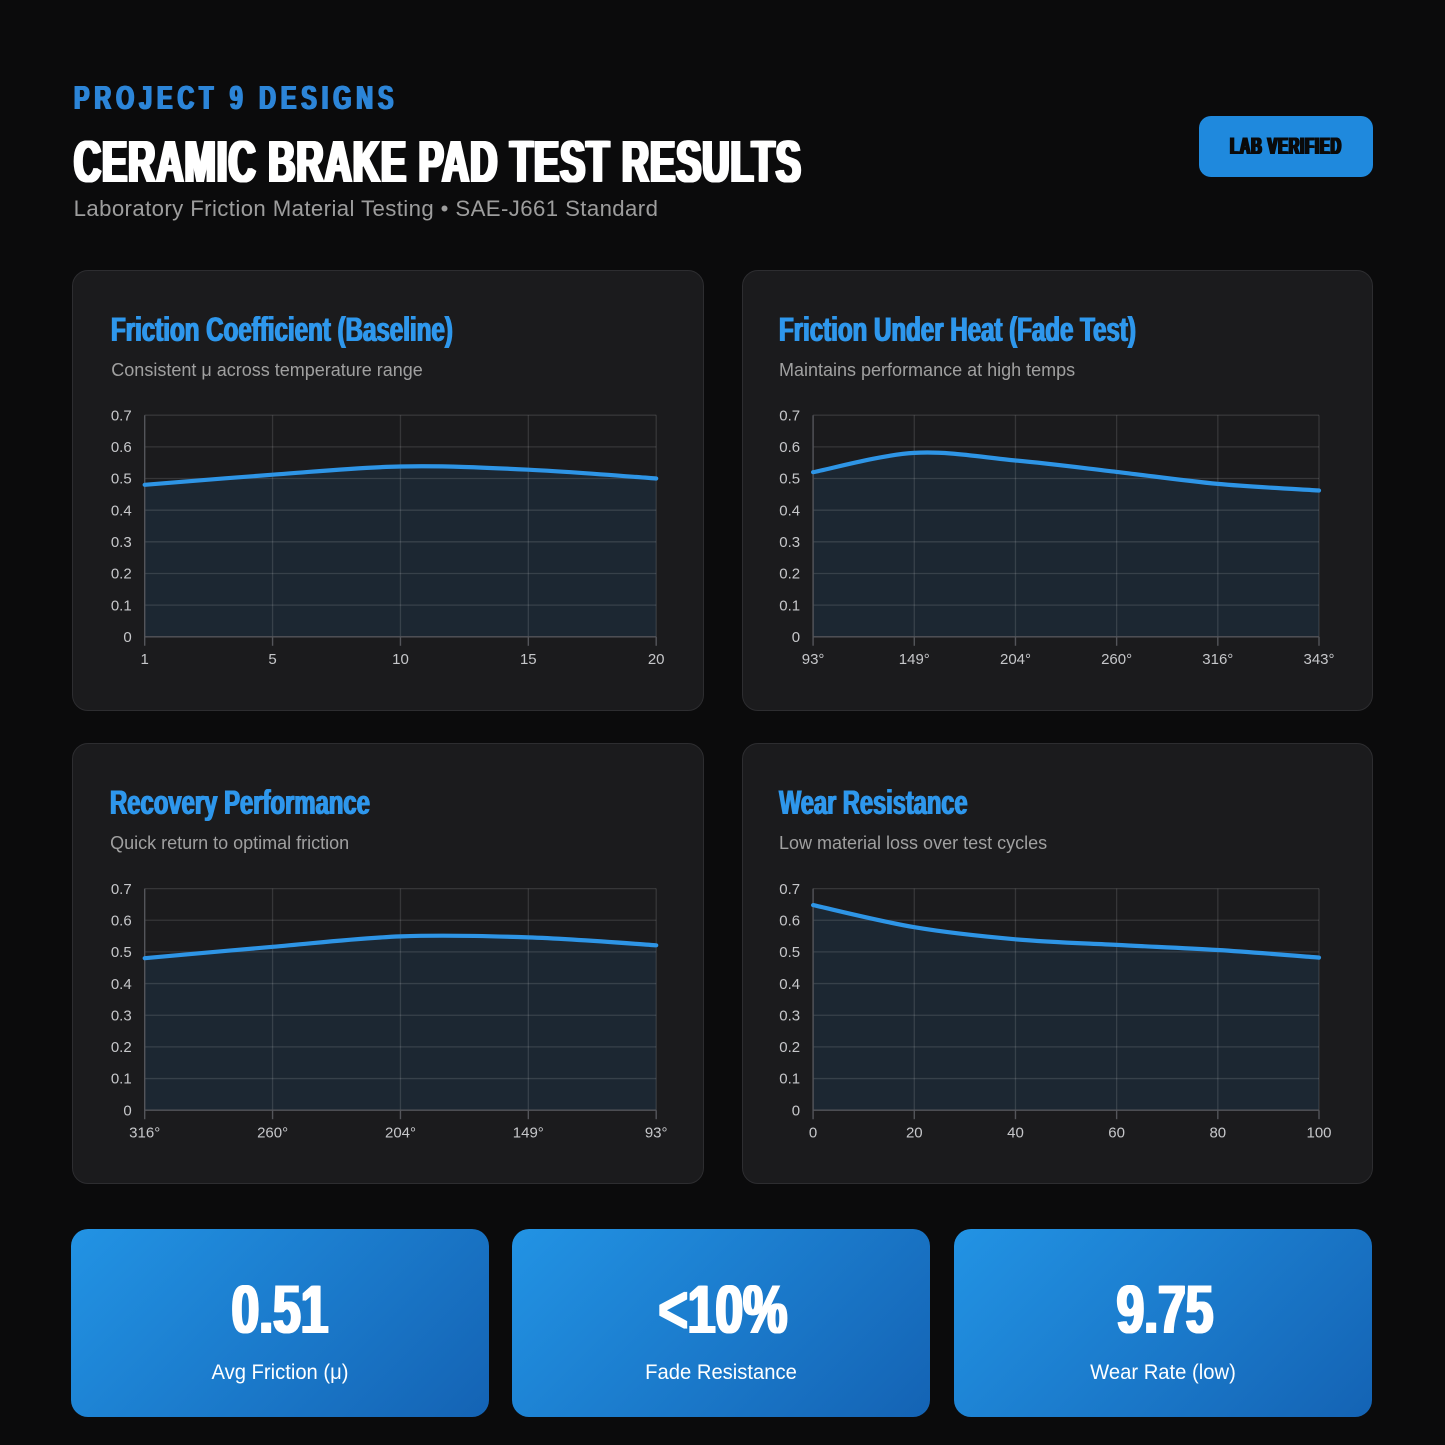 The image size is (1445, 1445). I want to click on svg-text: 60, so click(1116, 1132).